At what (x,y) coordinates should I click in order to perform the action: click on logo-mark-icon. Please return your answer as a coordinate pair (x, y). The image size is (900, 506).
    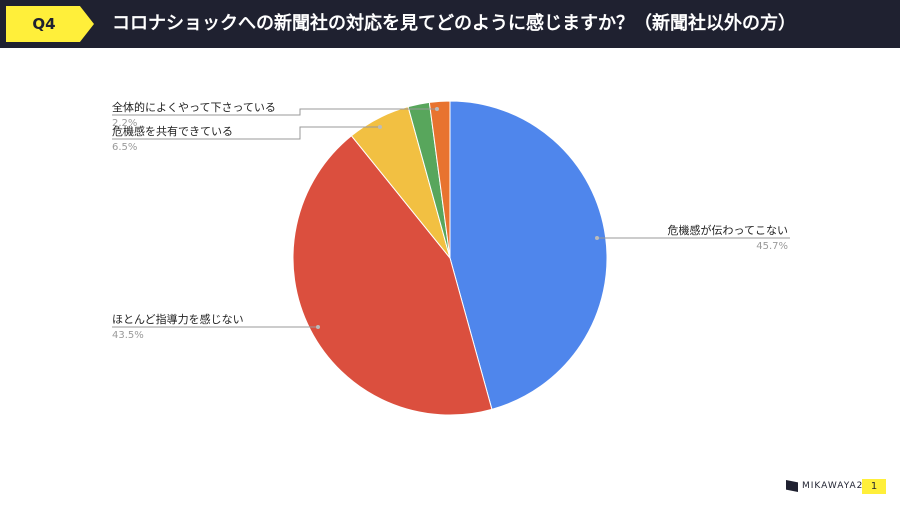
    Looking at the image, I should click on (792, 486).